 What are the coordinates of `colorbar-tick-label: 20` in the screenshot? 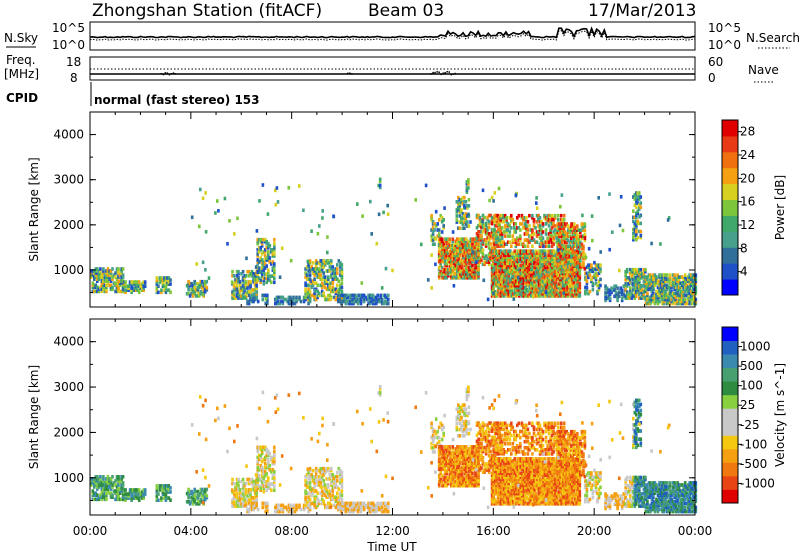 It's located at (747, 178).